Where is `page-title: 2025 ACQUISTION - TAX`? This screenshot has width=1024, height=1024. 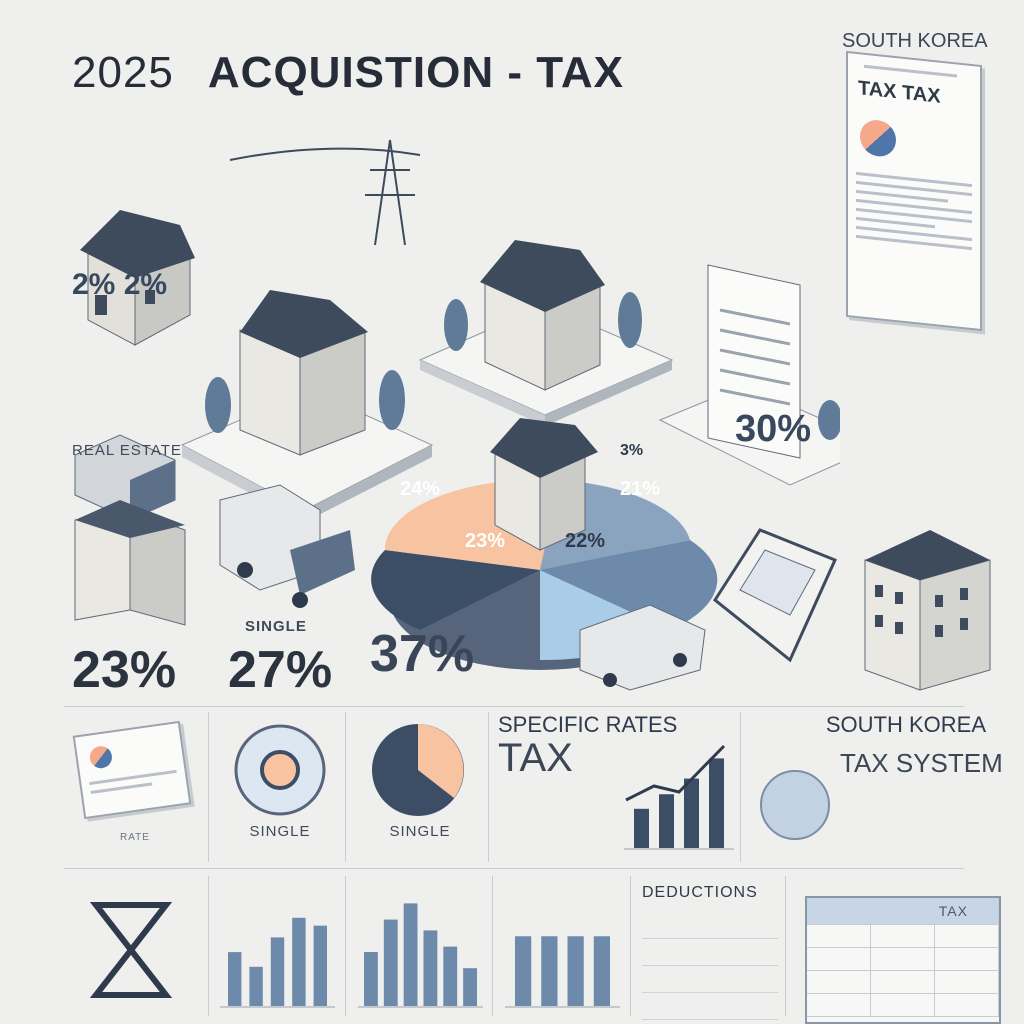 page-title: 2025 ACQUISTION - TAX is located at coordinates (348, 73).